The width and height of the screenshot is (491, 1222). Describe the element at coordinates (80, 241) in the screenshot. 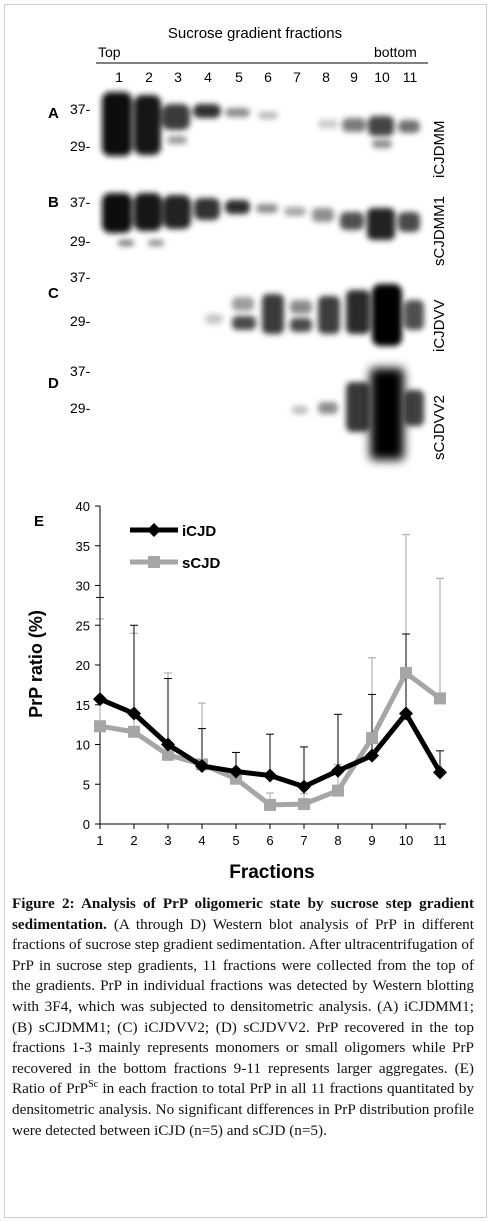

I see `marker-29-b: 29-` at that location.